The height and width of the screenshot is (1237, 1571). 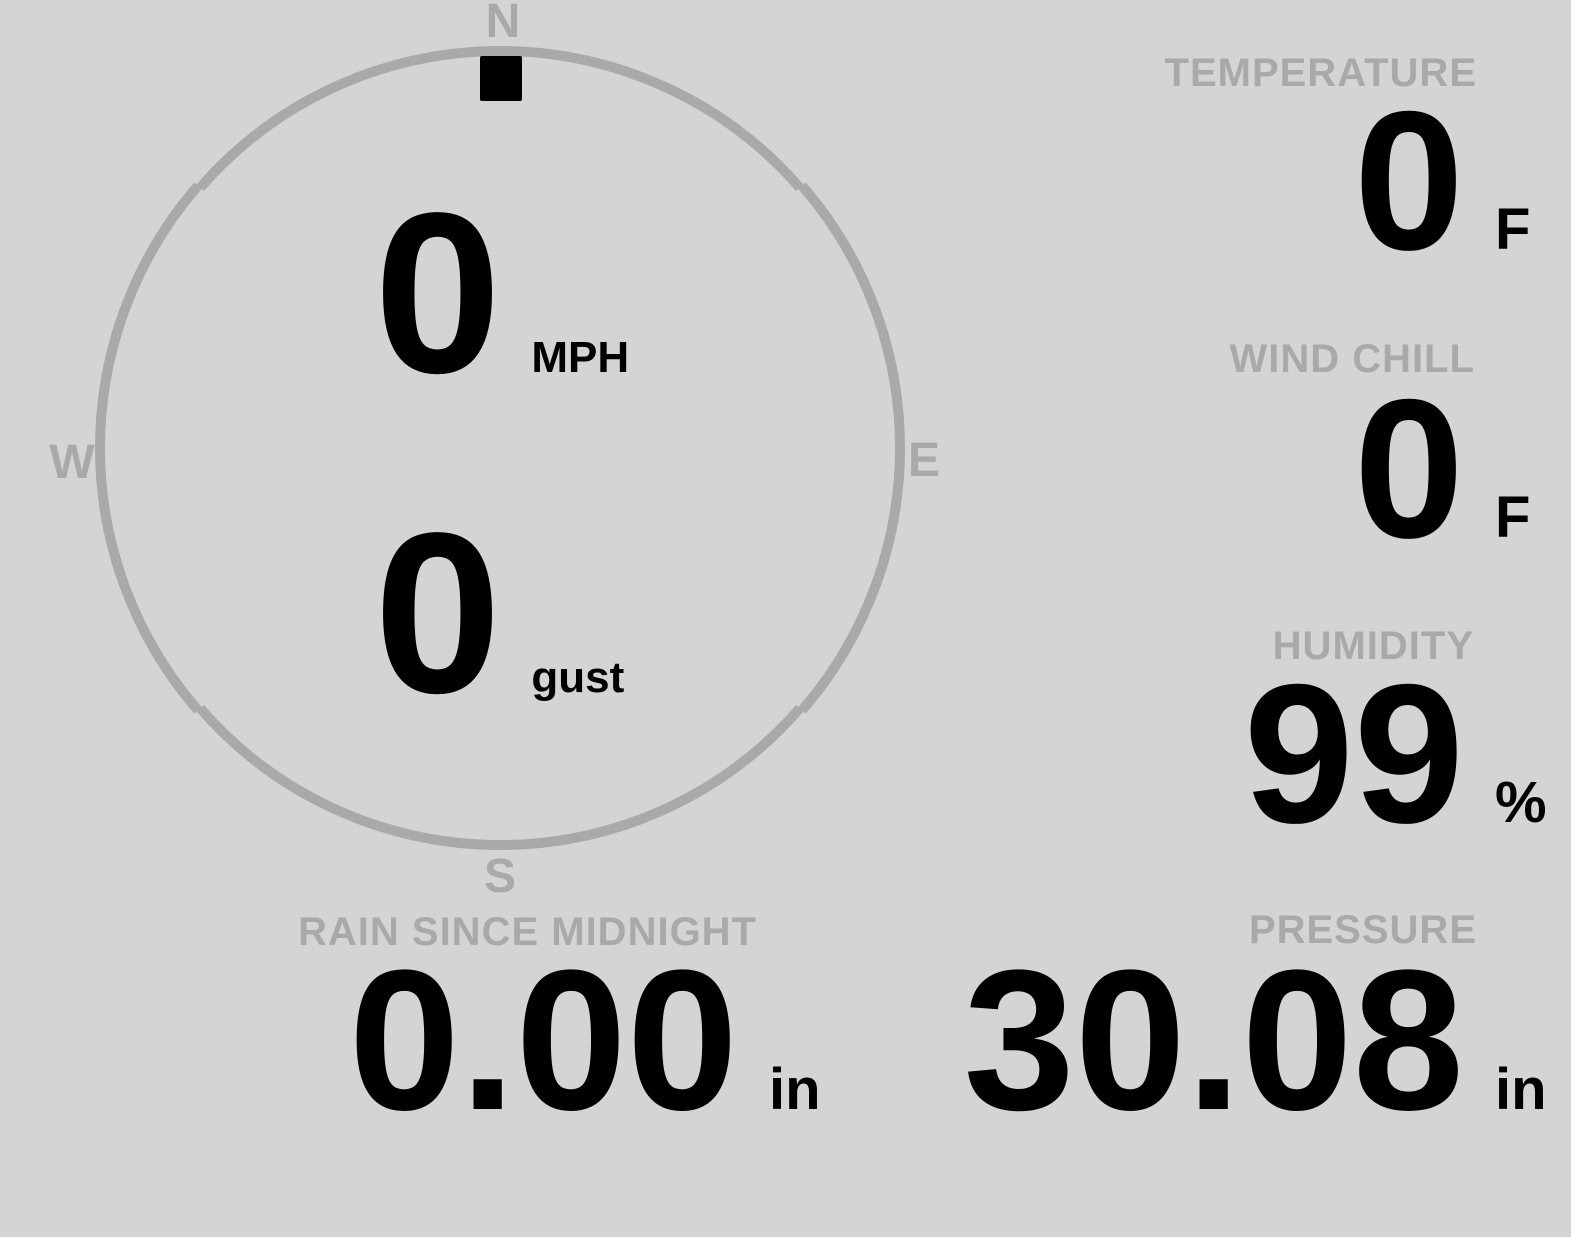 What do you see at coordinates (527, 932) in the screenshot?
I see `rain-label: RAIN SINCE MIDNIGHT` at bounding box center [527, 932].